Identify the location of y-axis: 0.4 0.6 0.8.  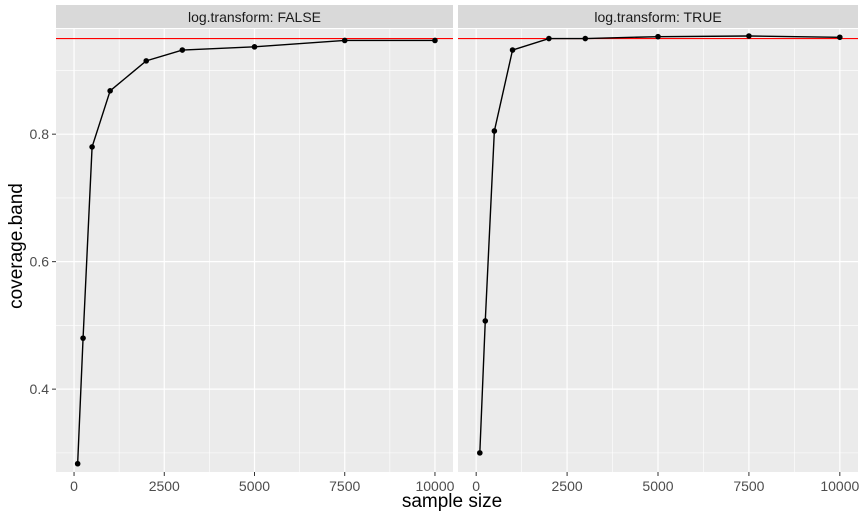
(43, 261).